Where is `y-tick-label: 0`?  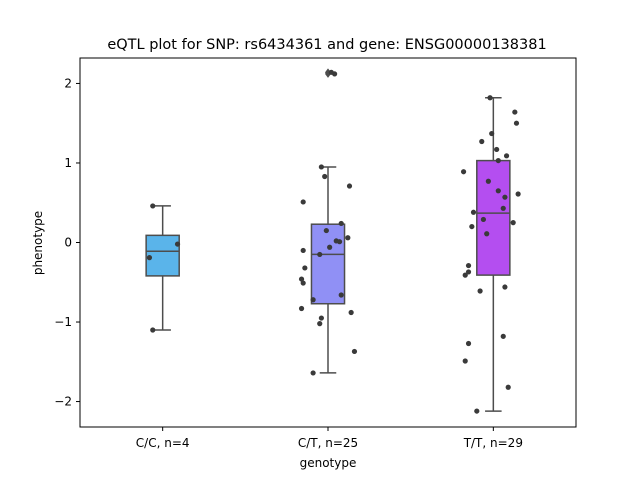
y-tick-label: 0 is located at coordinates (68, 243).